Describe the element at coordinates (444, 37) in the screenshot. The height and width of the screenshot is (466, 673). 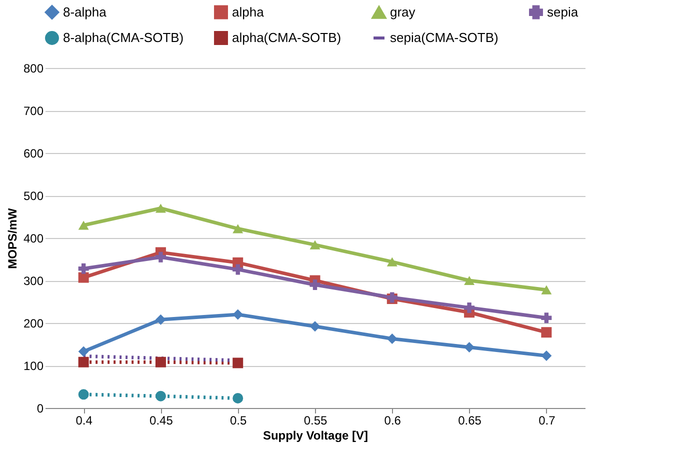
I see `legend-label: sepia(CMA-SOTB)` at that location.